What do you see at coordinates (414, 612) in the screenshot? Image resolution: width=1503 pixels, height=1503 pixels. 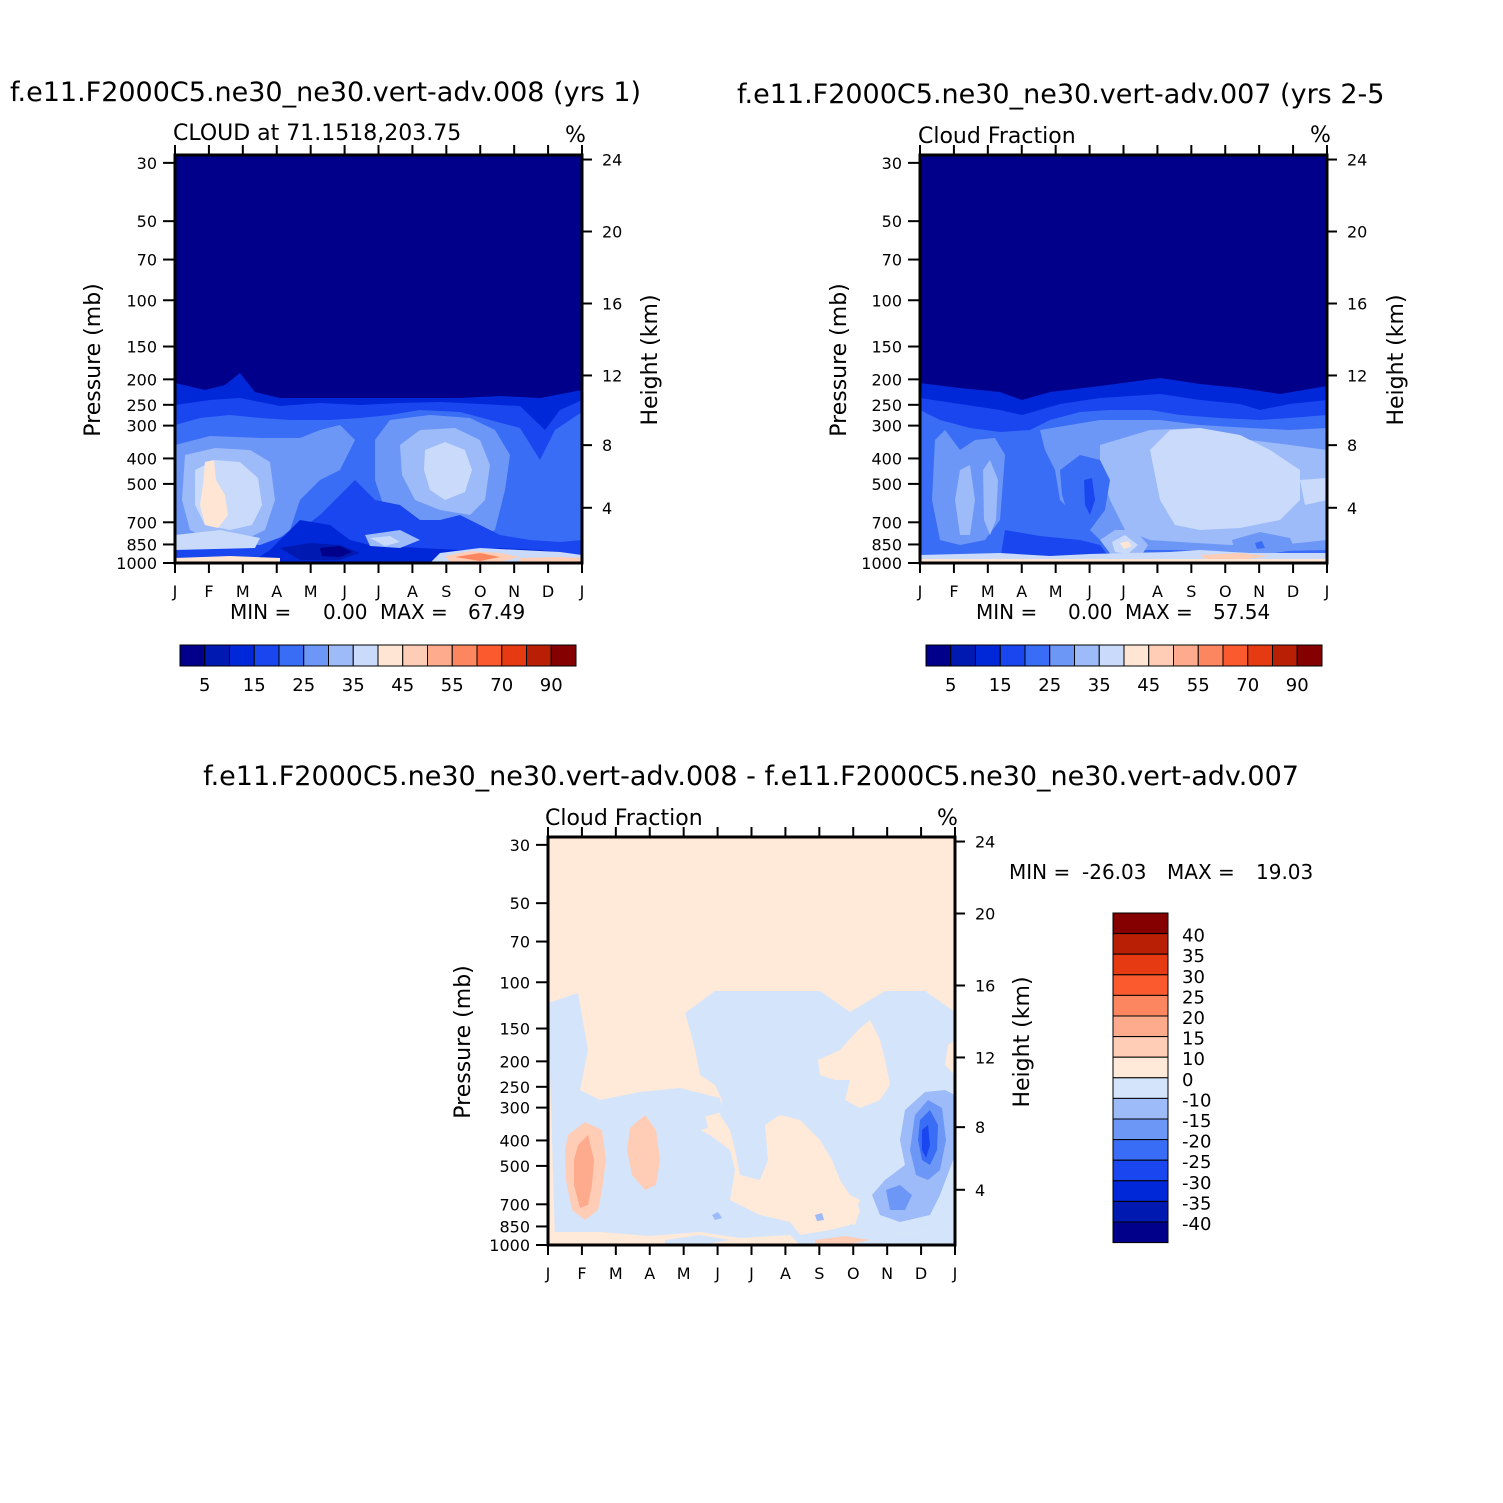 I see `panel-1-max-label: MAX =` at bounding box center [414, 612].